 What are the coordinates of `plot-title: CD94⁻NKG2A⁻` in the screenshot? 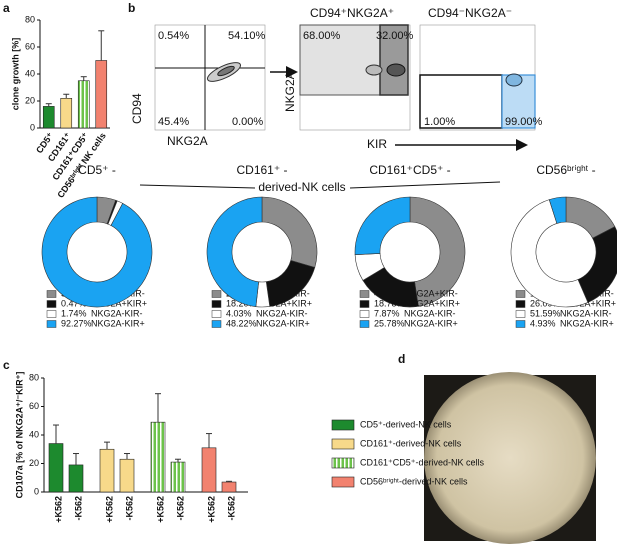 It's located at (470, 13).